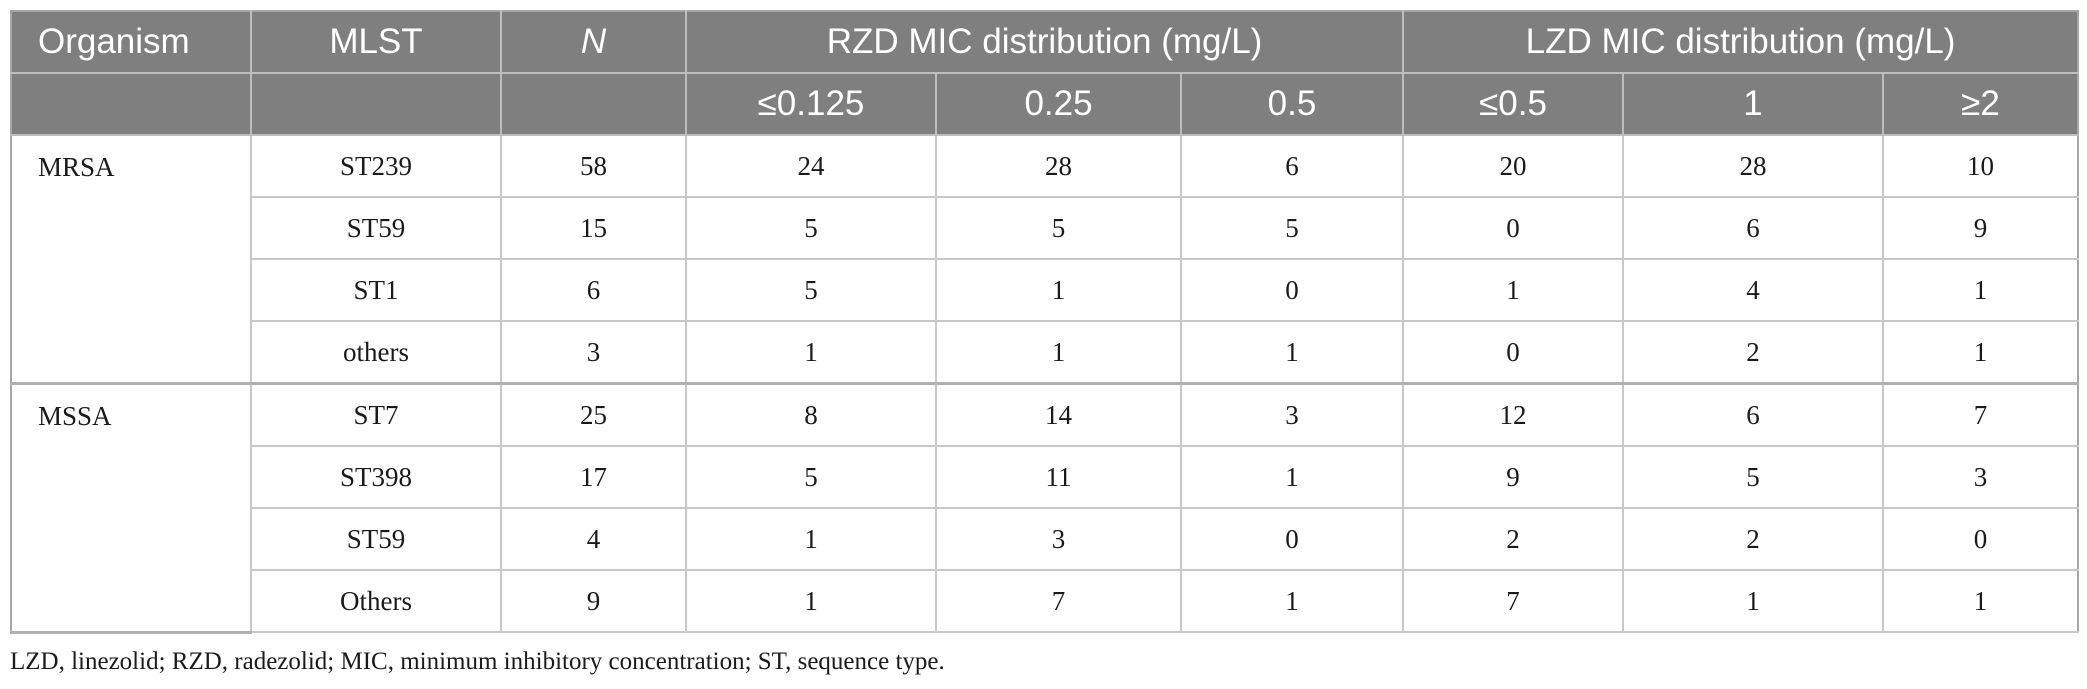  What do you see at coordinates (1058, 104) in the screenshot?
I see `header-rzd-025: 0.25` at bounding box center [1058, 104].